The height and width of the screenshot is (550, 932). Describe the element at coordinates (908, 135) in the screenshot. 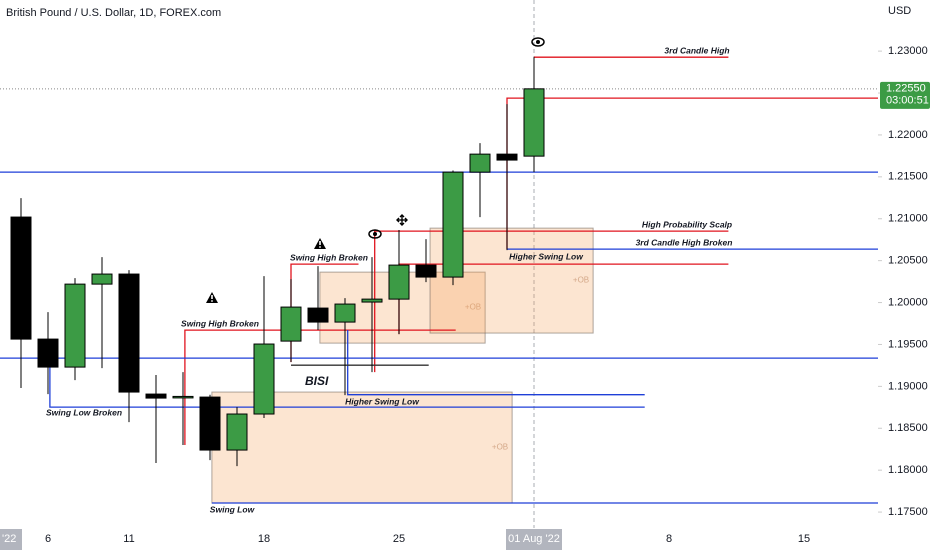

I see `y-tick-label: 1.22000` at that location.